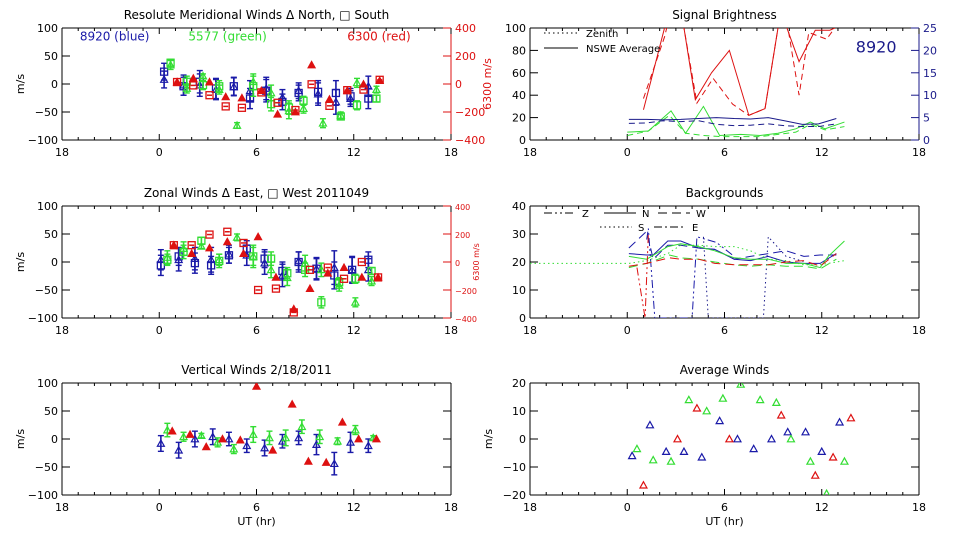  Describe the element at coordinates (930, 73) in the screenshot. I see `right-y-tick-label: 15` at that location.